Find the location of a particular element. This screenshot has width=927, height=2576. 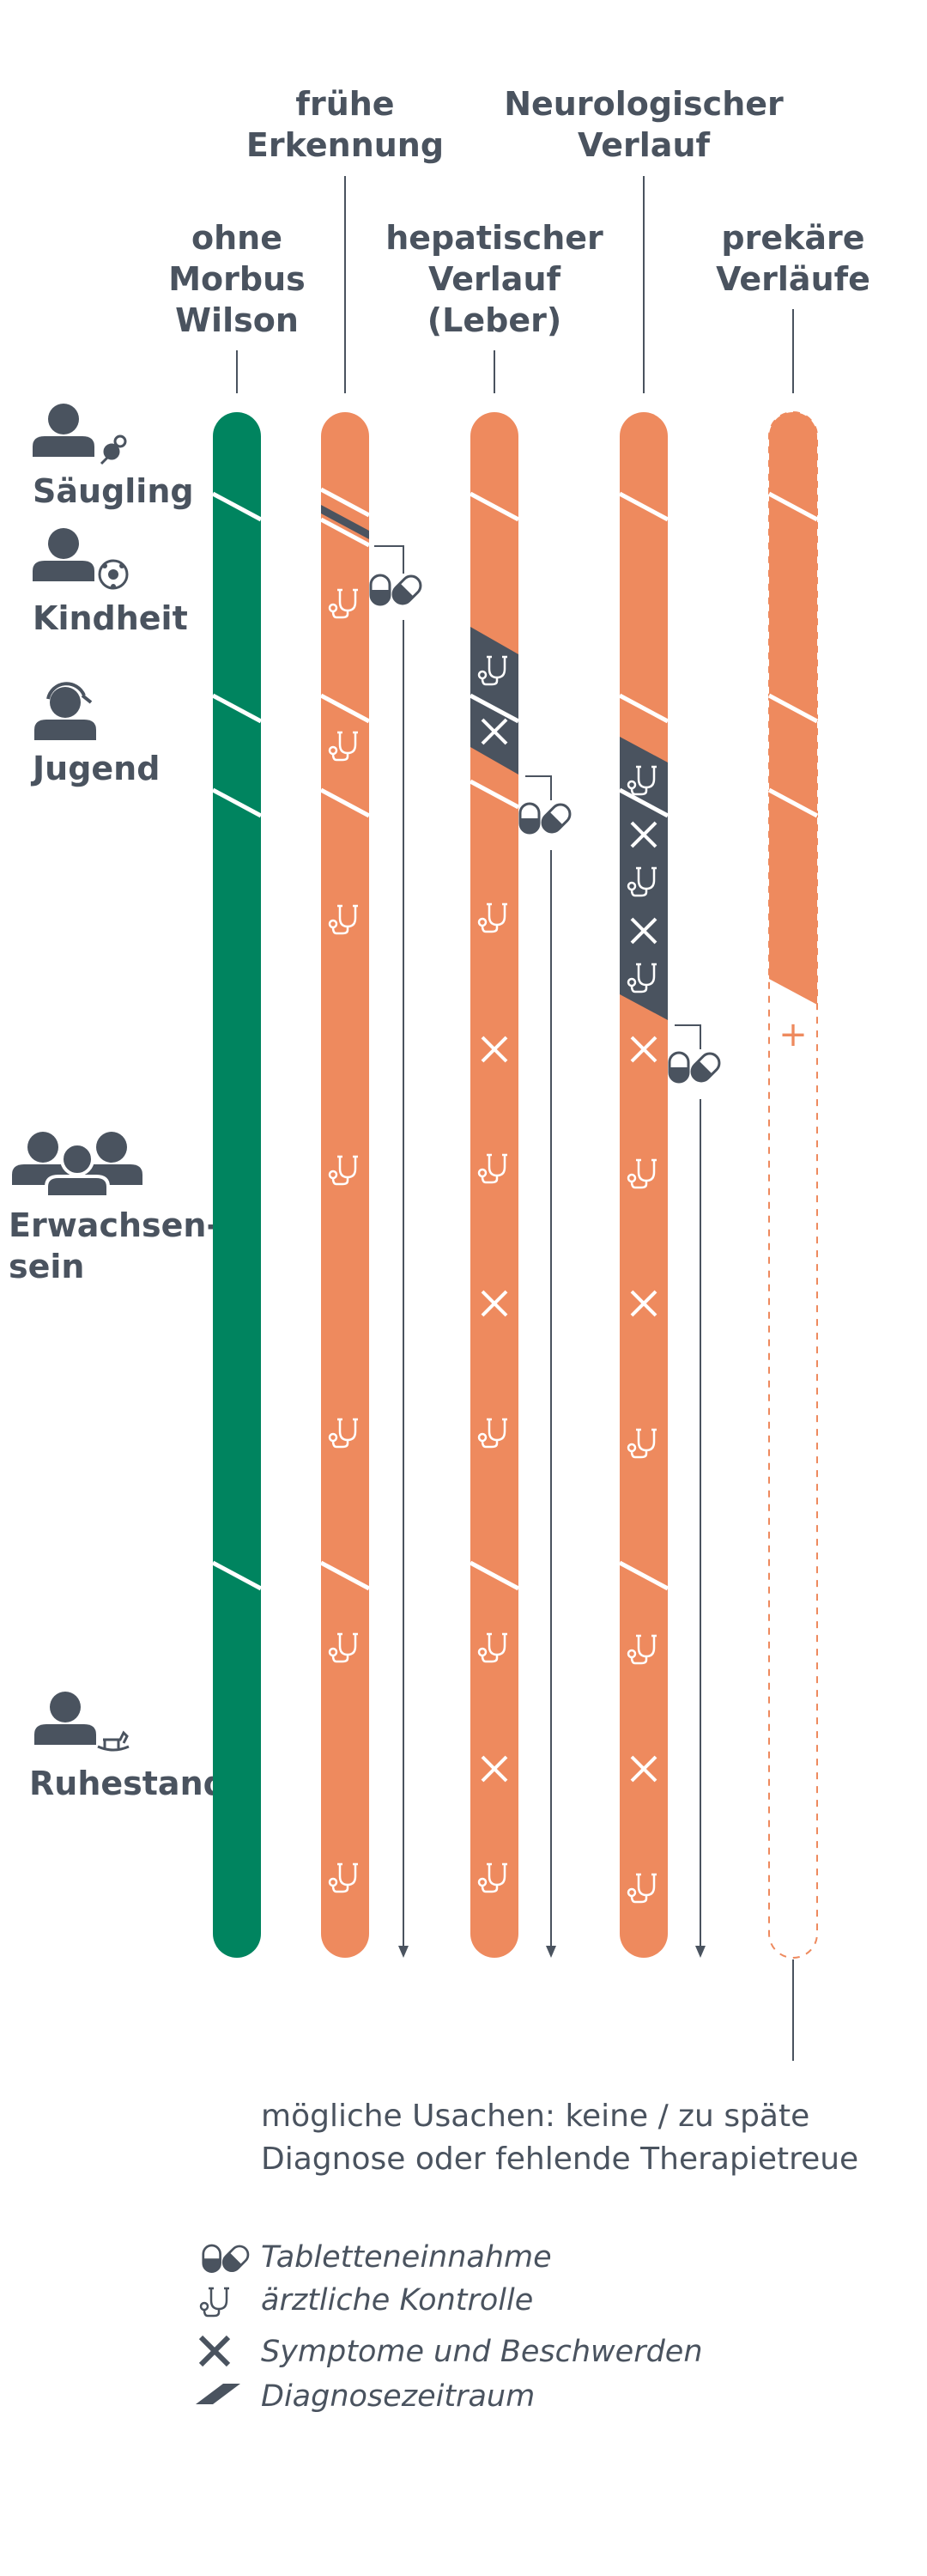

column-header-line: ohne is located at coordinates (236, 238).